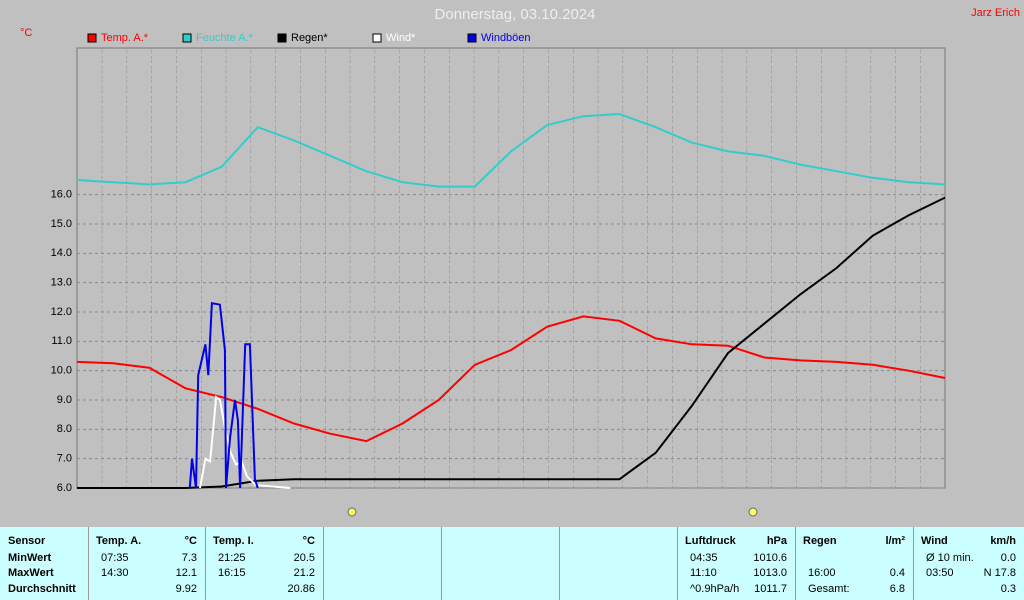  I want to click on legend-label: Wind*, so click(401, 38).